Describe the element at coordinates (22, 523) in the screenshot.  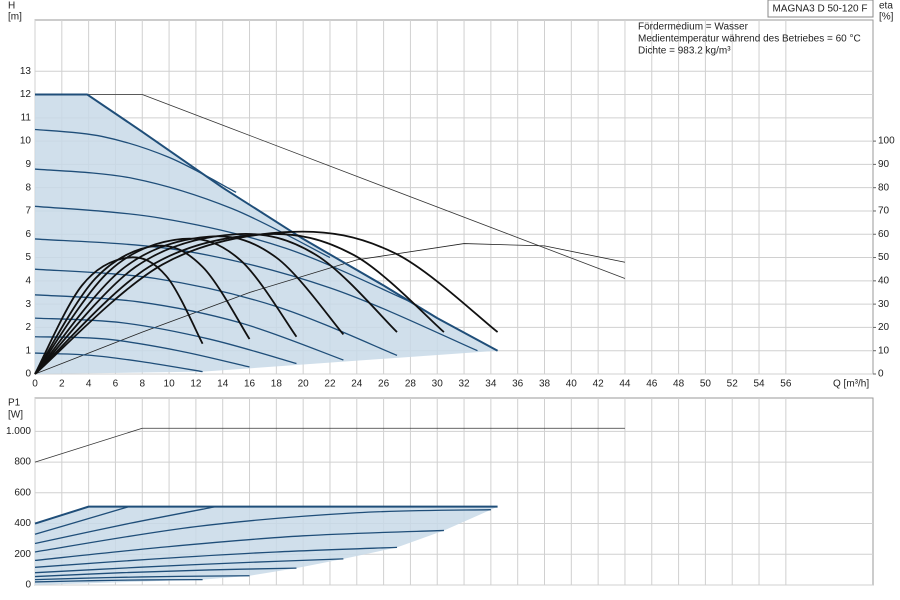
I see `y-tick-label: 400` at that location.